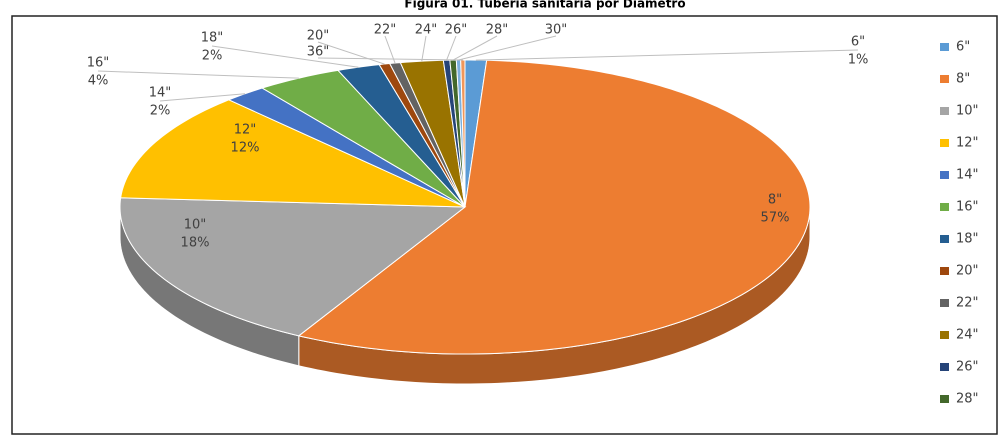 The width and height of the screenshot is (1000, 436). What do you see at coordinates (963, 47) in the screenshot?
I see `legend-label: 6"` at bounding box center [963, 47].